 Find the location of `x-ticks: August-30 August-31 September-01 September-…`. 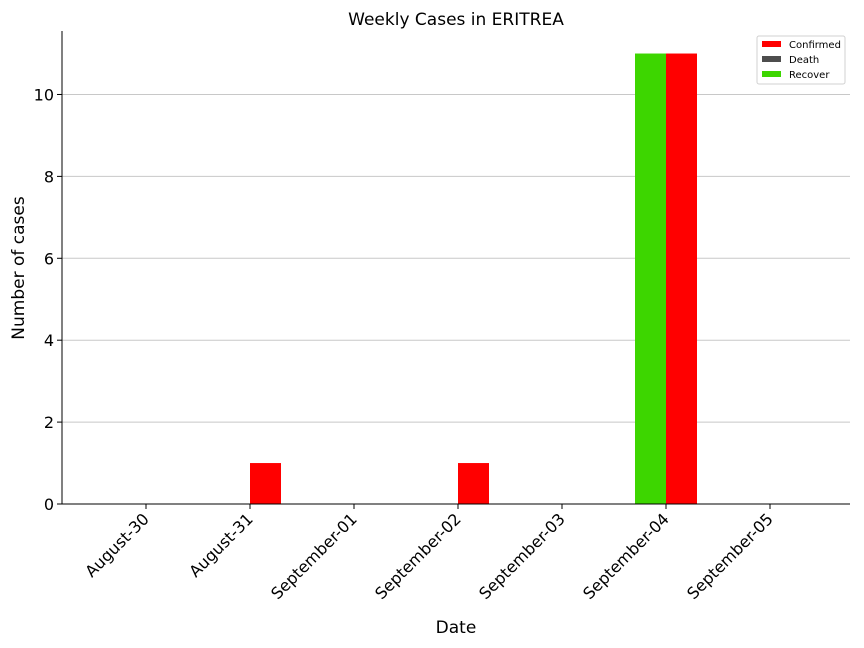

x-ticks: August-30 August-31 September-01 September-… is located at coordinates (429, 553).